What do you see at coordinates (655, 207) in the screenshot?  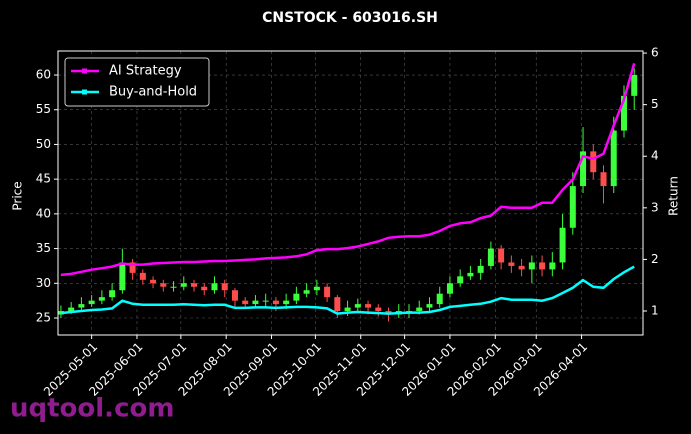 I see `y2-tick-label: 3` at bounding box center [655, 207].